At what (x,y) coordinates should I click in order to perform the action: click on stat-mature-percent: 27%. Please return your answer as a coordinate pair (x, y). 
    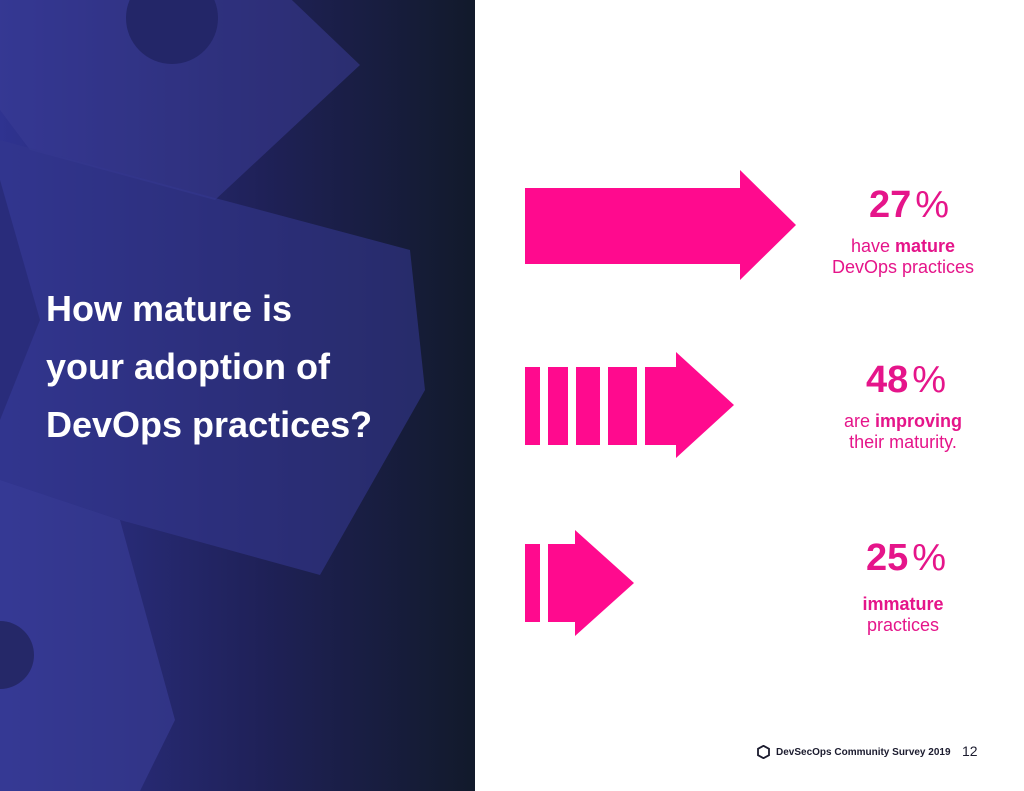
    Looking at the image, I should click on (909, 205).